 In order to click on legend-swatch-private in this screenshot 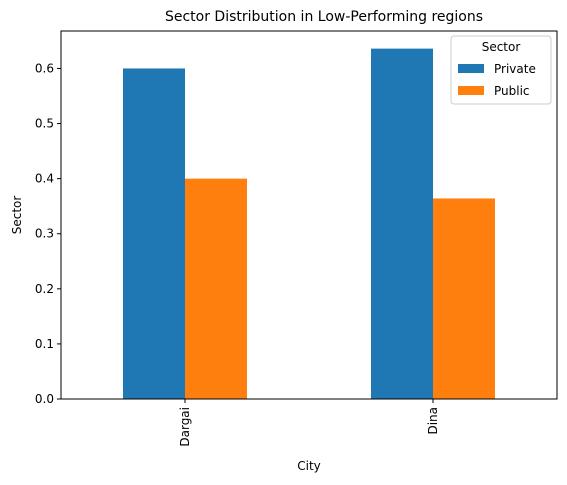, I will do `click(471, 68)`.